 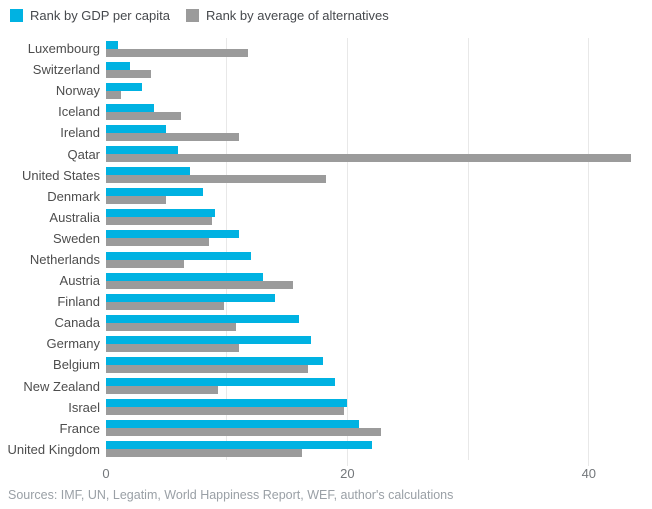 What do you see at coordinates (378, 196) in the screenshot?
I see `bar-group-denmark` at bounding box center [378, 196].